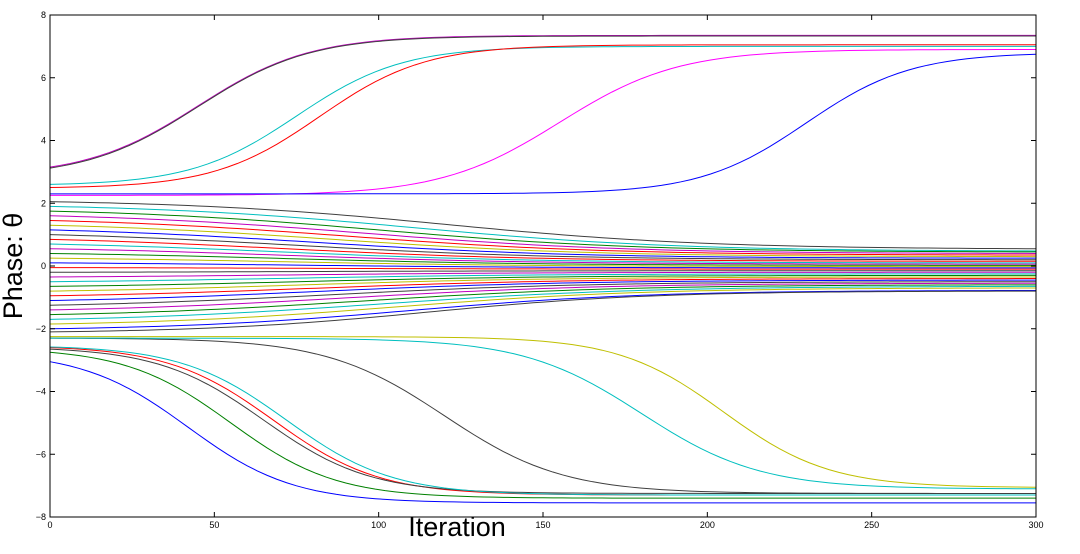  What do you see at coordinates (43, 78) in the screenshot?
I see `y-tick-label: 6` at bounding box center [43, 78].